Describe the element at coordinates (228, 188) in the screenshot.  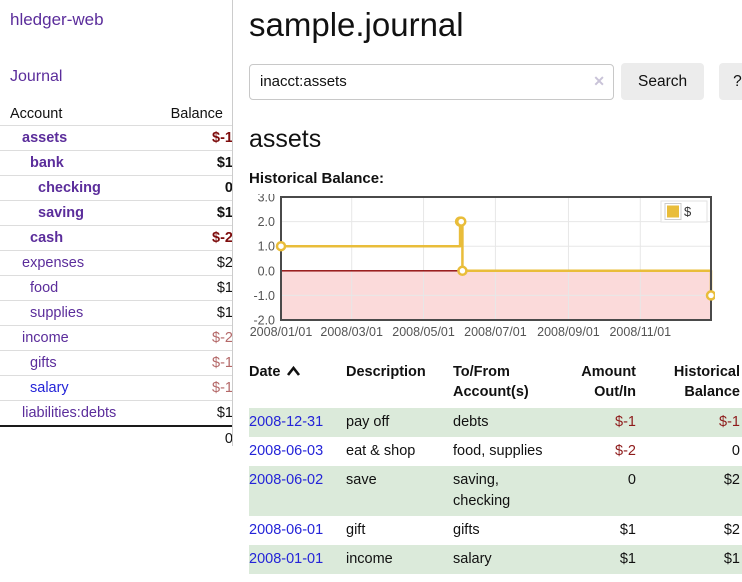
I see `account-balance: 0` at that location.